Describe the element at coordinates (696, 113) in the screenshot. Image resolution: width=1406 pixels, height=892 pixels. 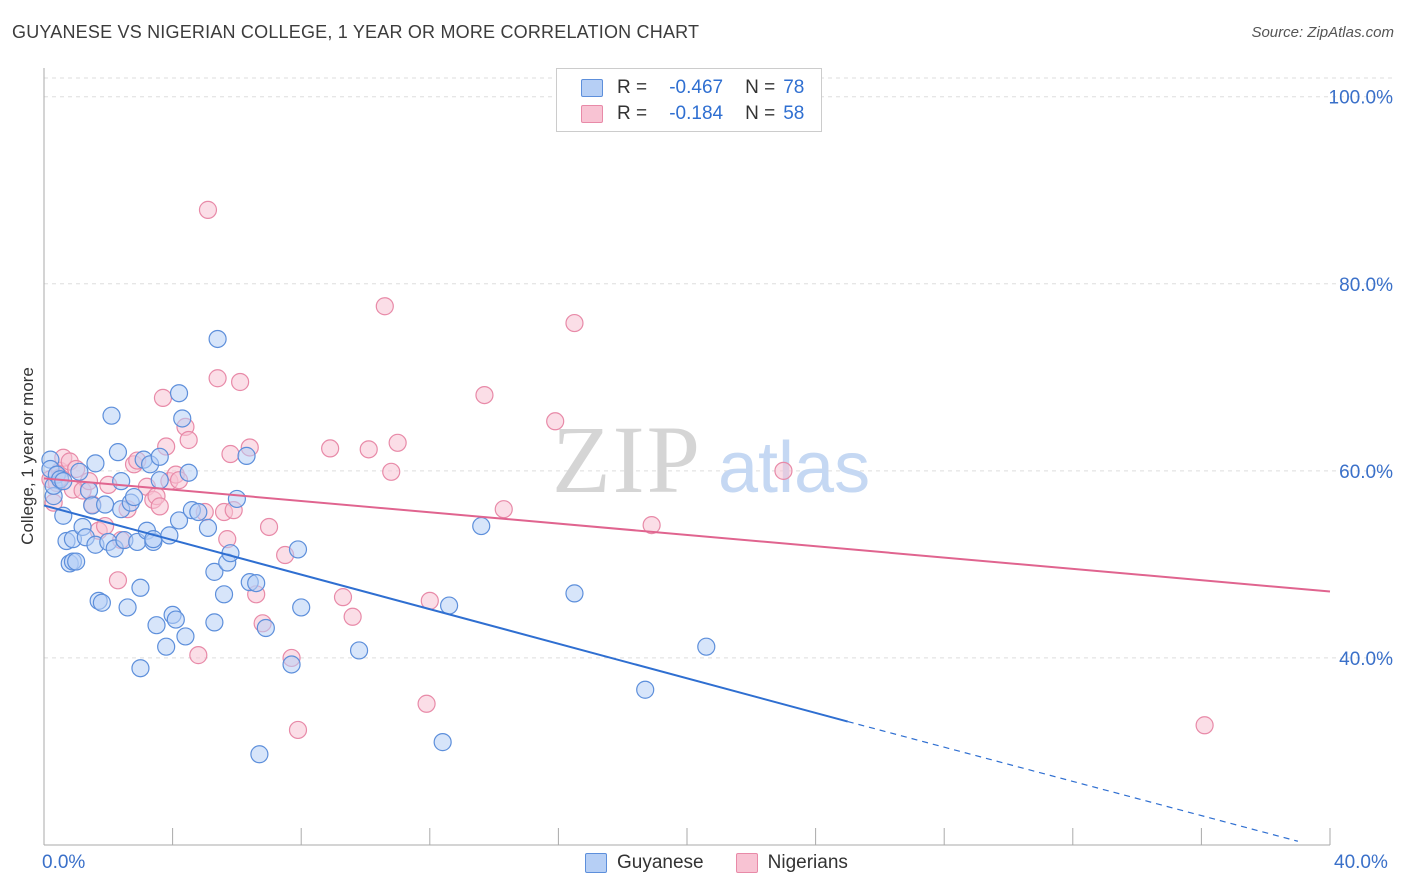
I see `r-value: -0.184` at that location.